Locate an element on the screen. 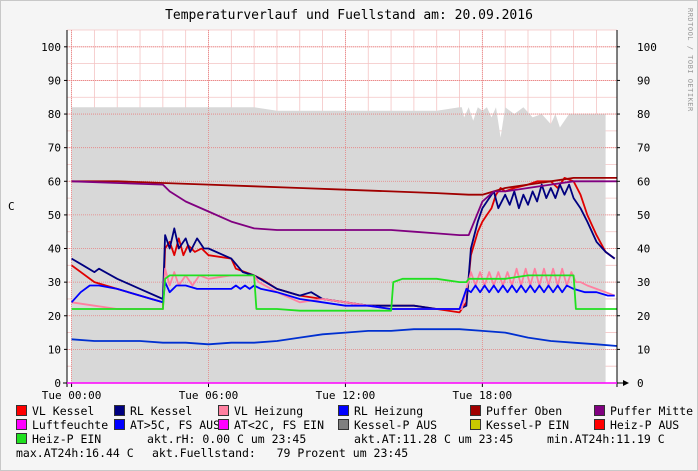 The width and height of the screenshot is (698, 471). series-puffer-oben is located at coordinates (344, 186).